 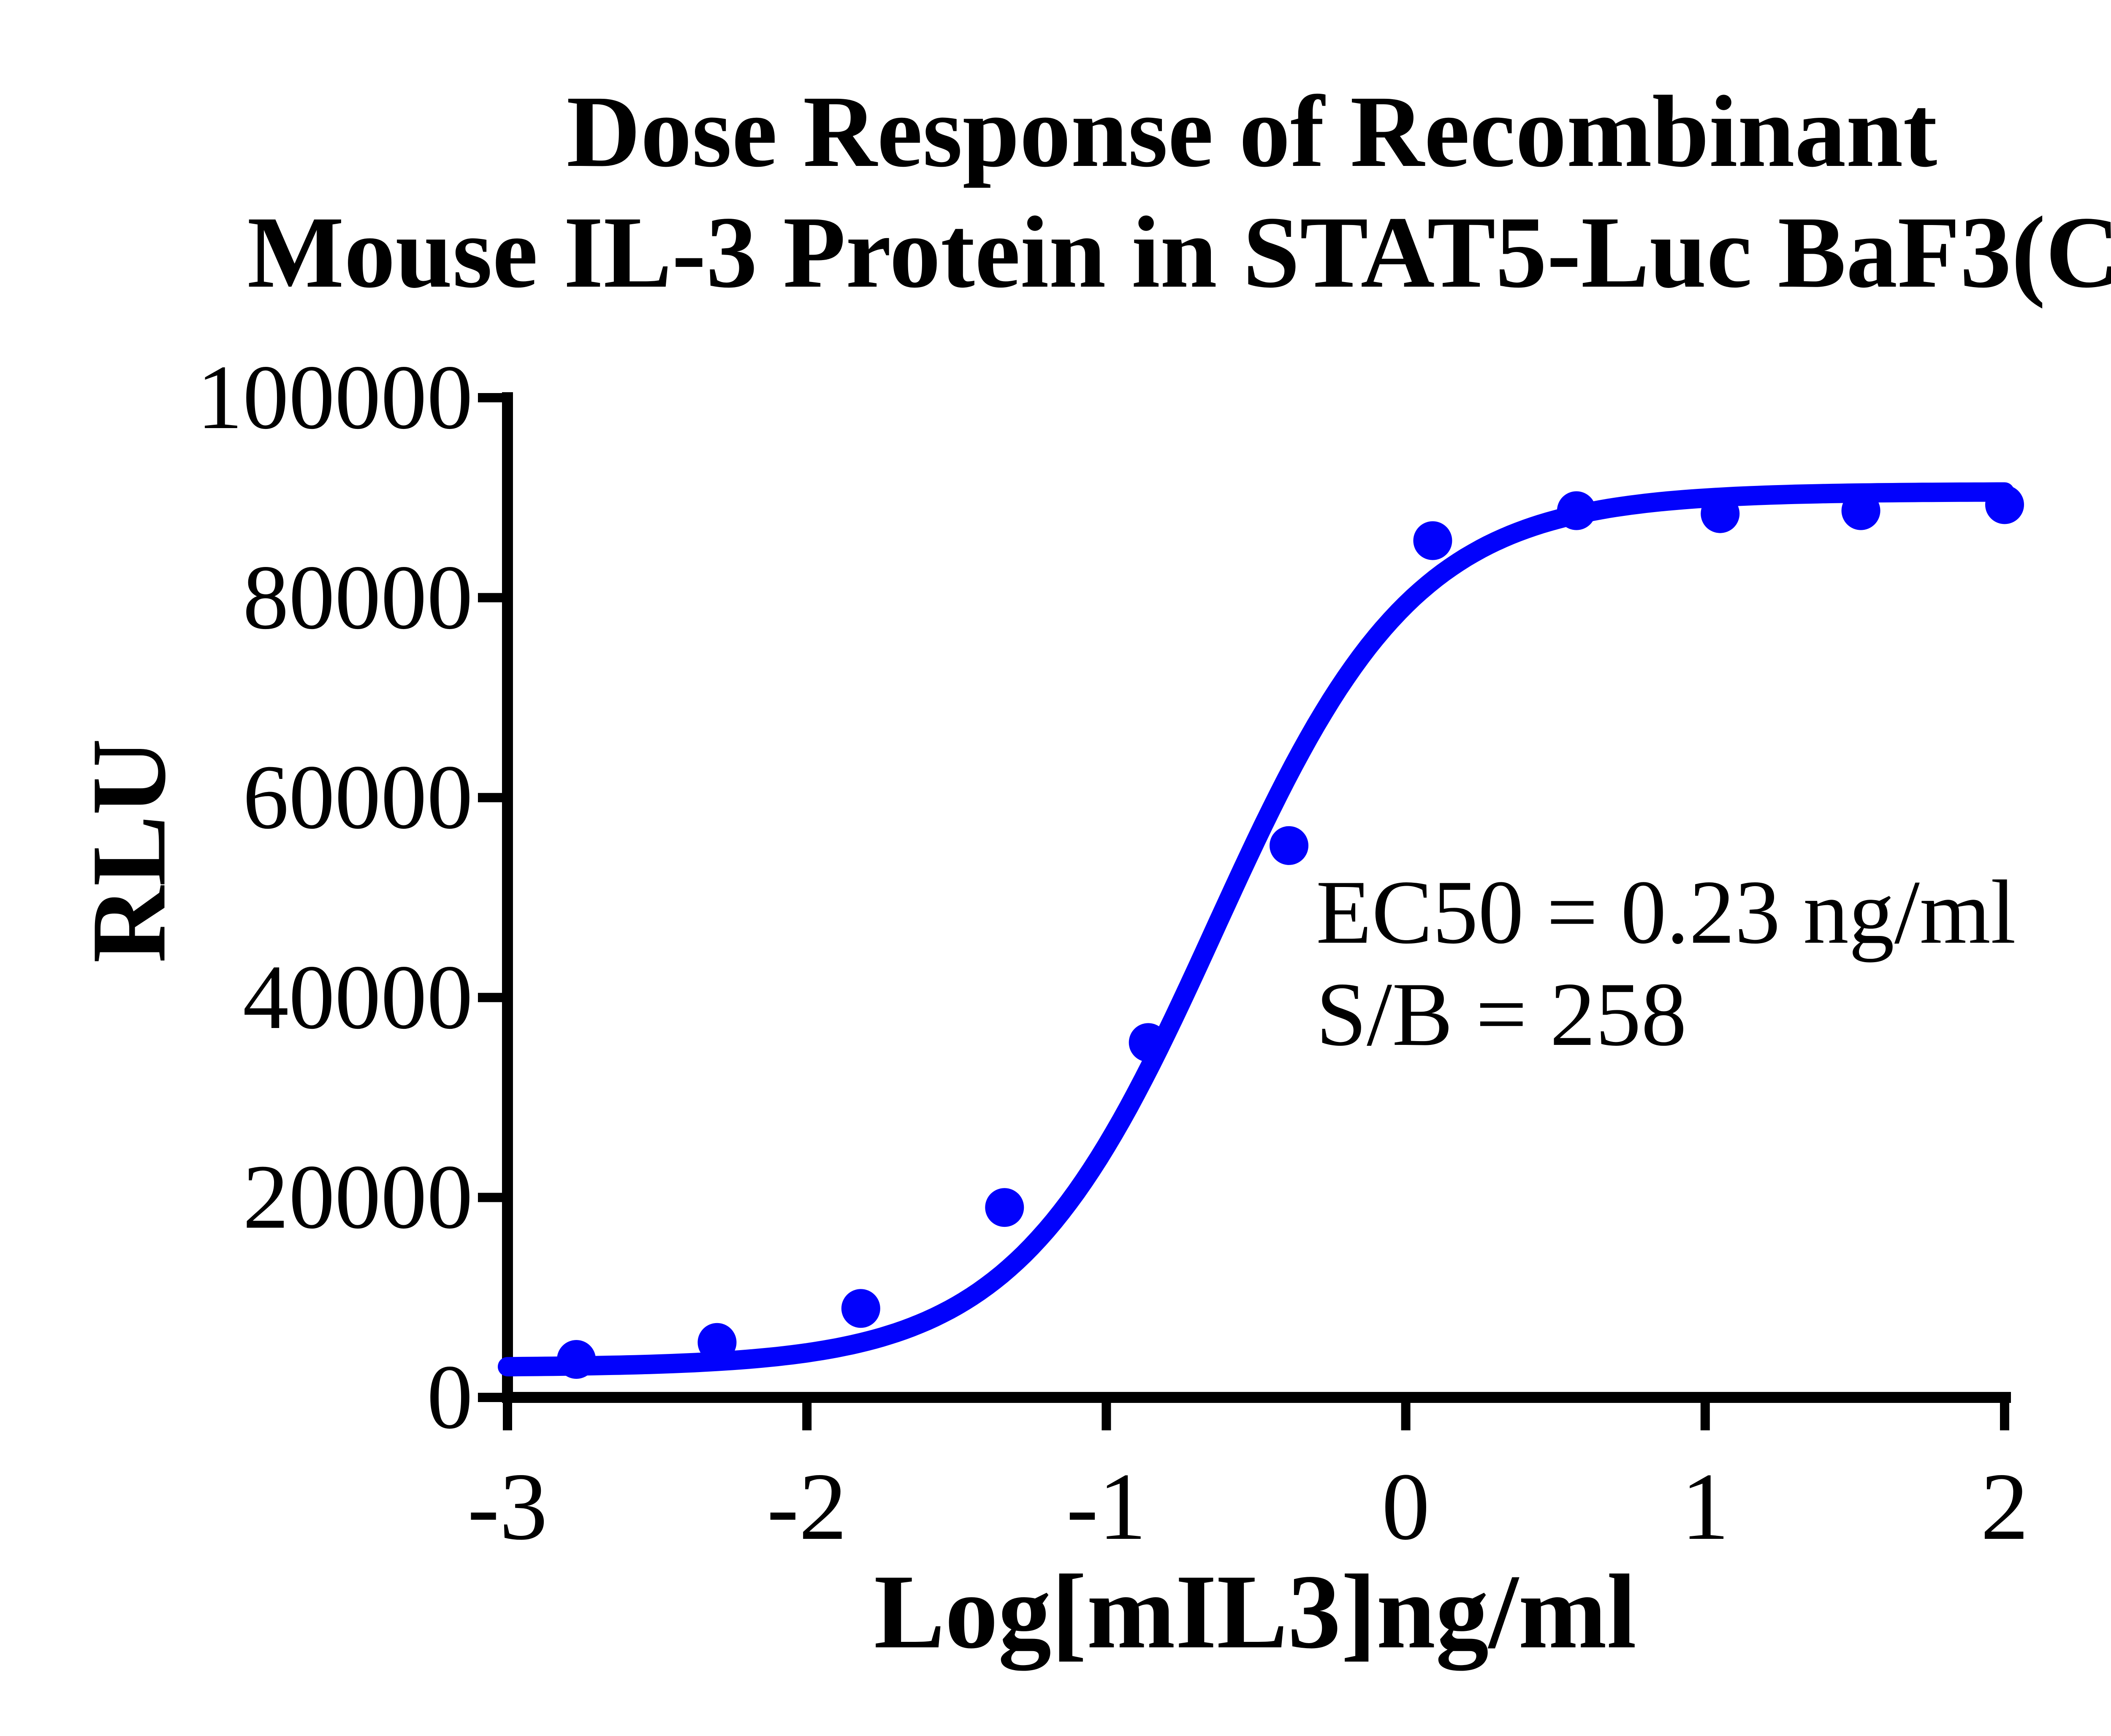 What do you see at coordinates (807, 1507) in the screenshot?
I see `x-tick-label: -2` at bounding box center [807, 1507].